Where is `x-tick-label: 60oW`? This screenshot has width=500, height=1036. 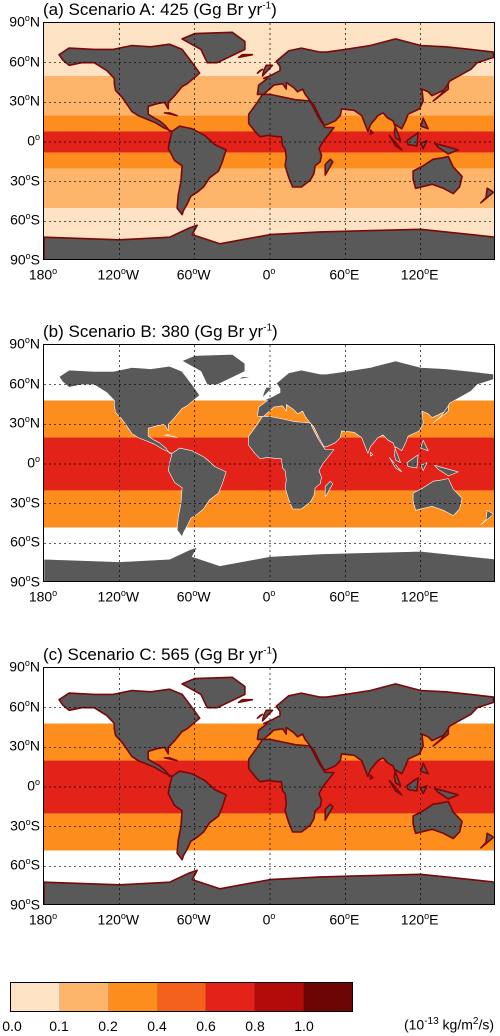 x-tick-label: 60oW is located at coordinates (193, 919).